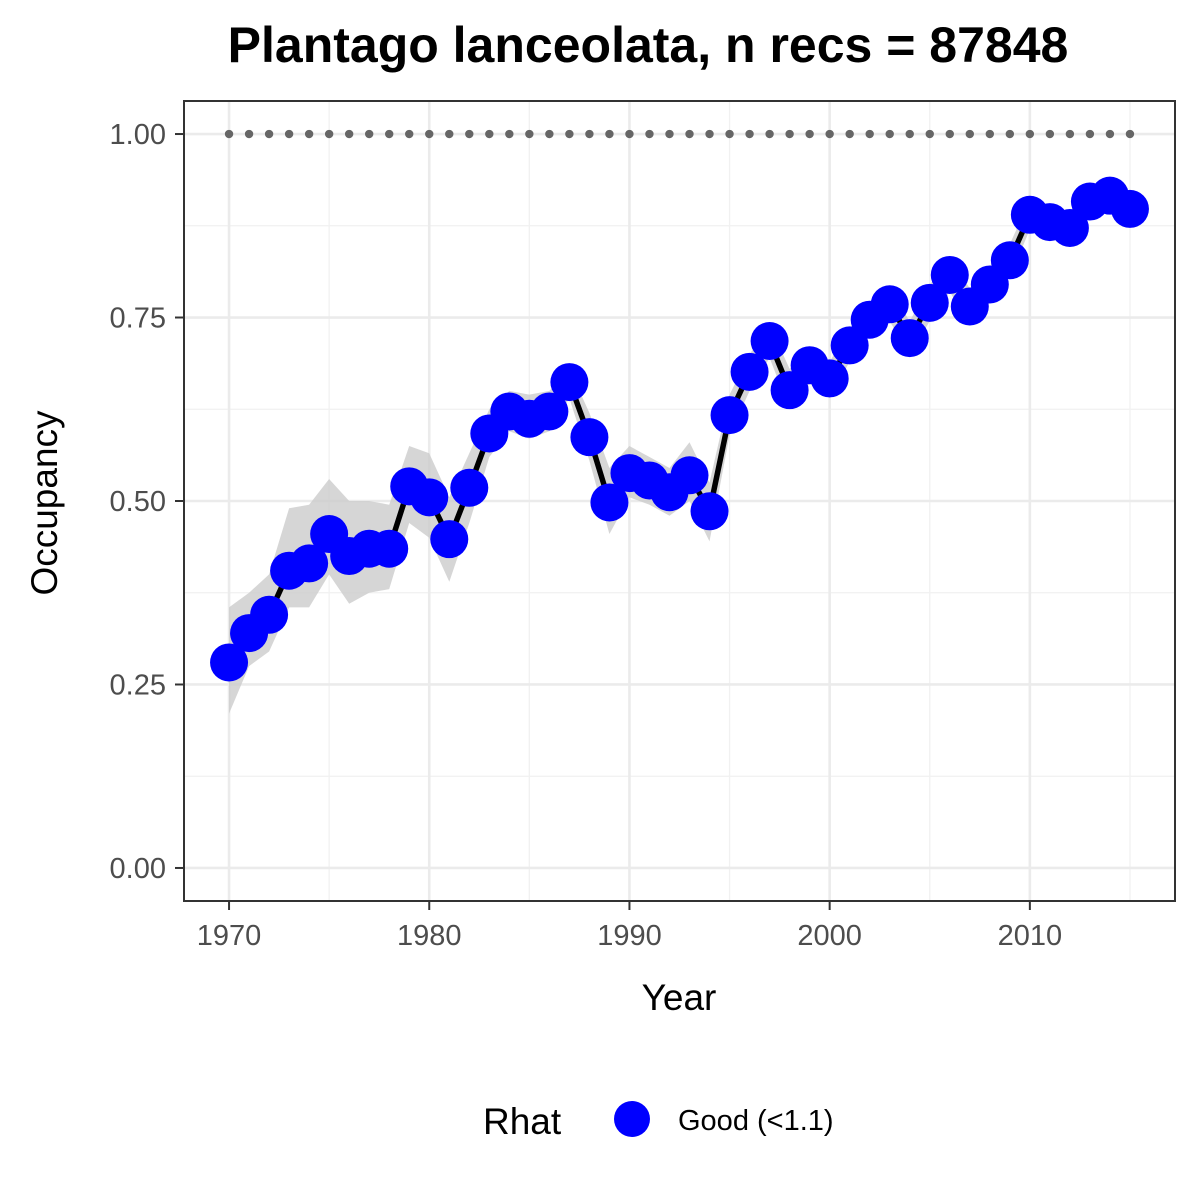 The height and width of the screenshot is (1200, 1200). I want to click on chart-title: Plantago lanceolata, n recs = 87848, so click(648, 45).